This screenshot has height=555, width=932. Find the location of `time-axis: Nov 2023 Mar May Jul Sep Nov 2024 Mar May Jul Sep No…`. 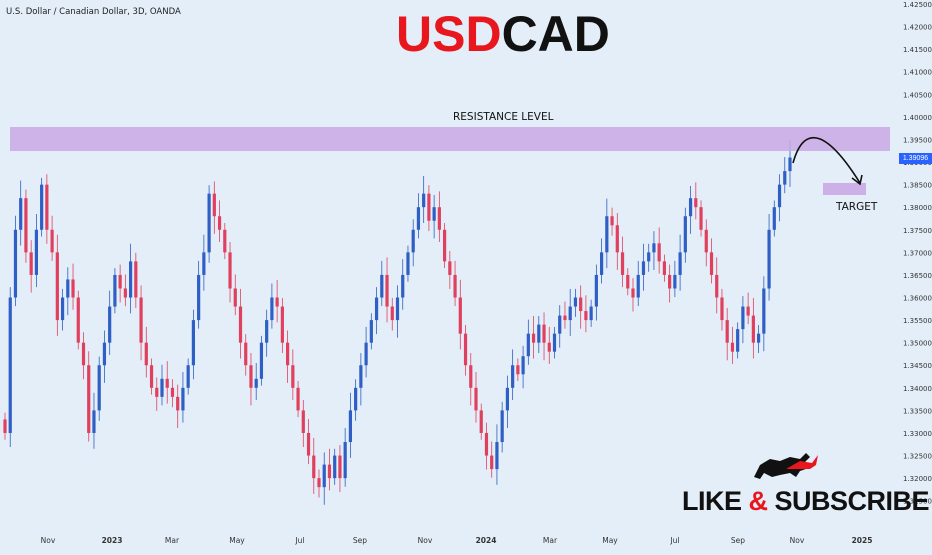

time-axis: Nov 2023 Mar May Jul Sep Nov 2024 Mar May Jul Sep No… is located at coordinates (457, 540).